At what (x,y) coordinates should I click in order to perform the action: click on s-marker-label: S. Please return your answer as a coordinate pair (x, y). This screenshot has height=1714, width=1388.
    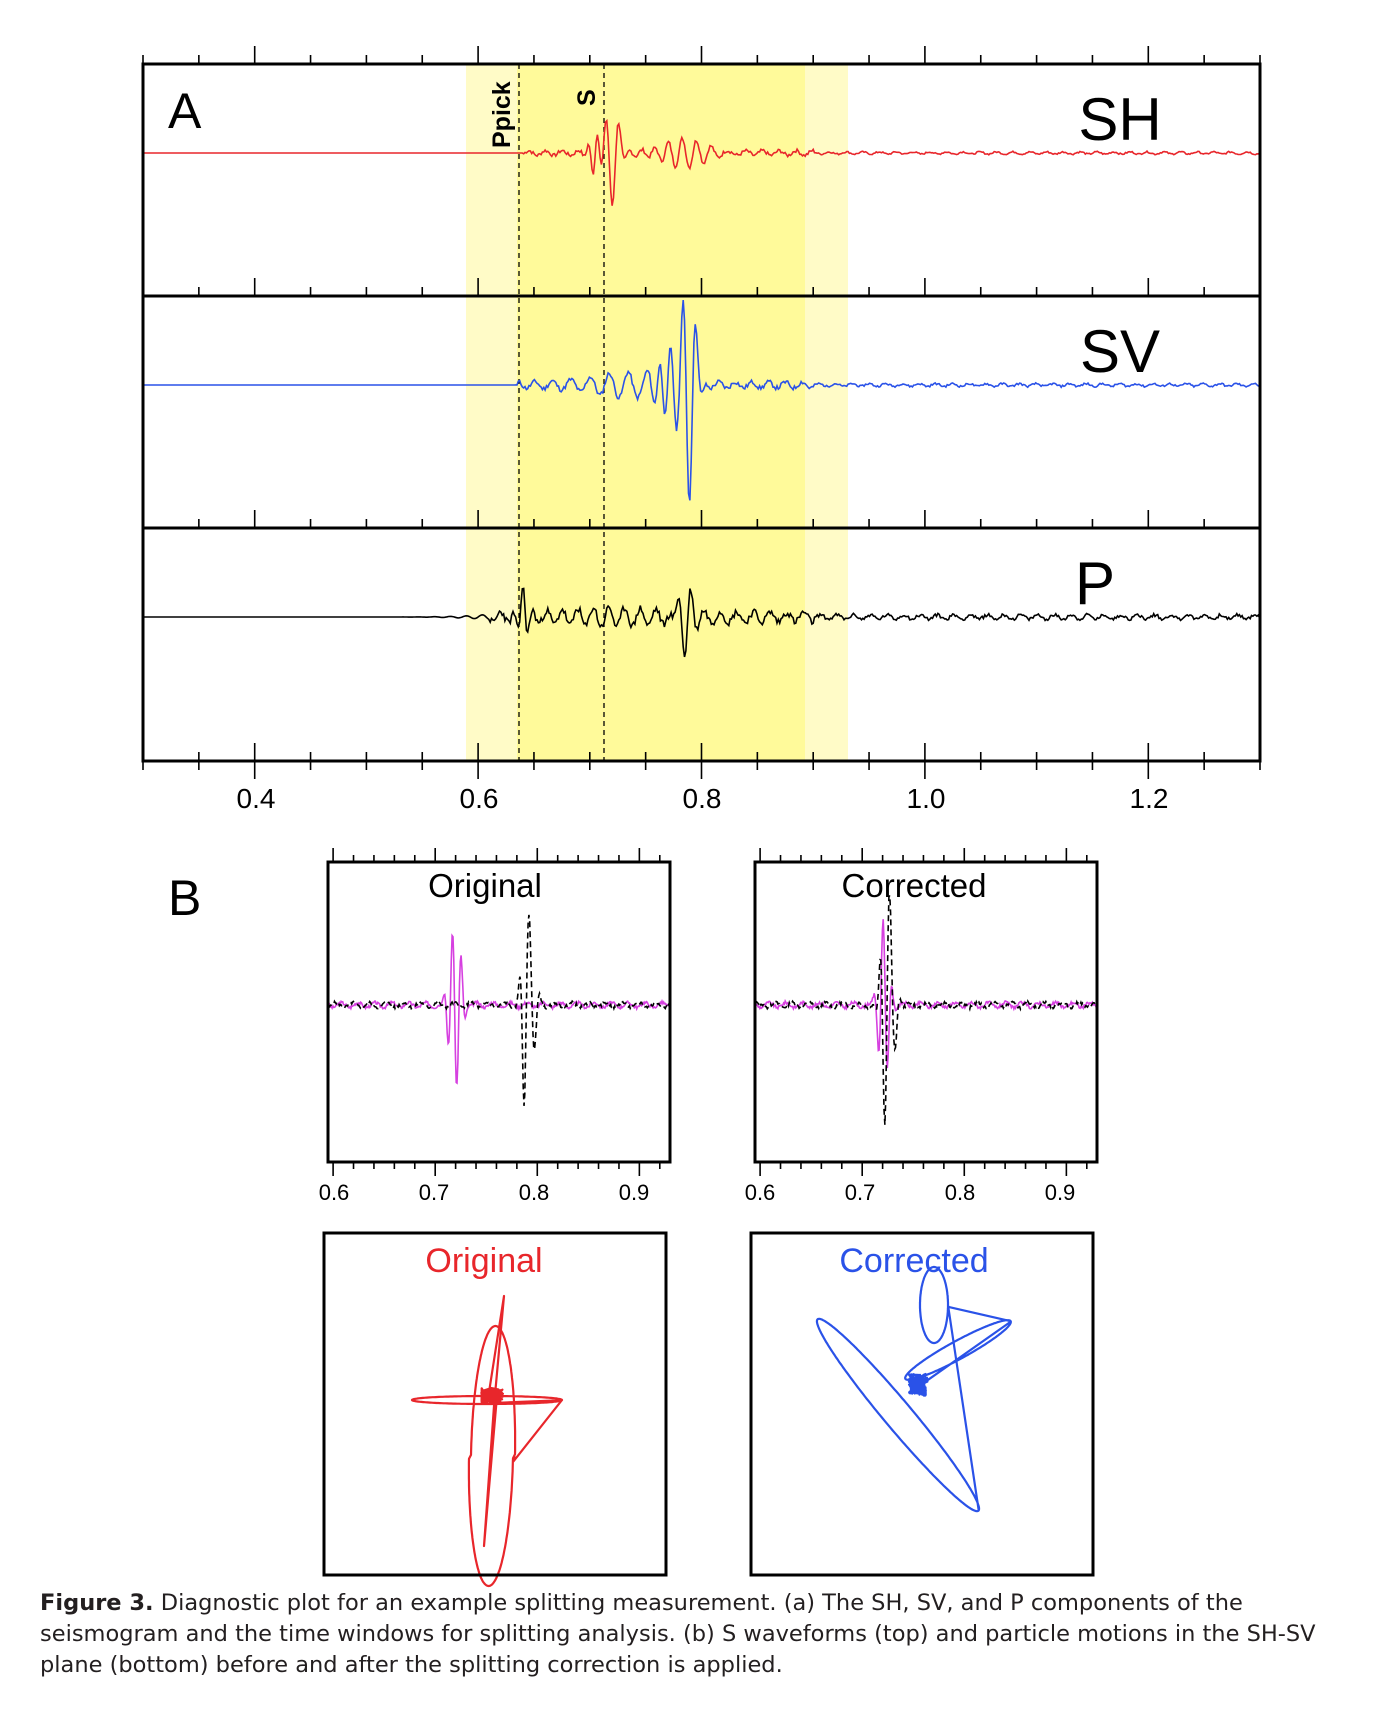
    Looking at the image, I should click on (587, 97).